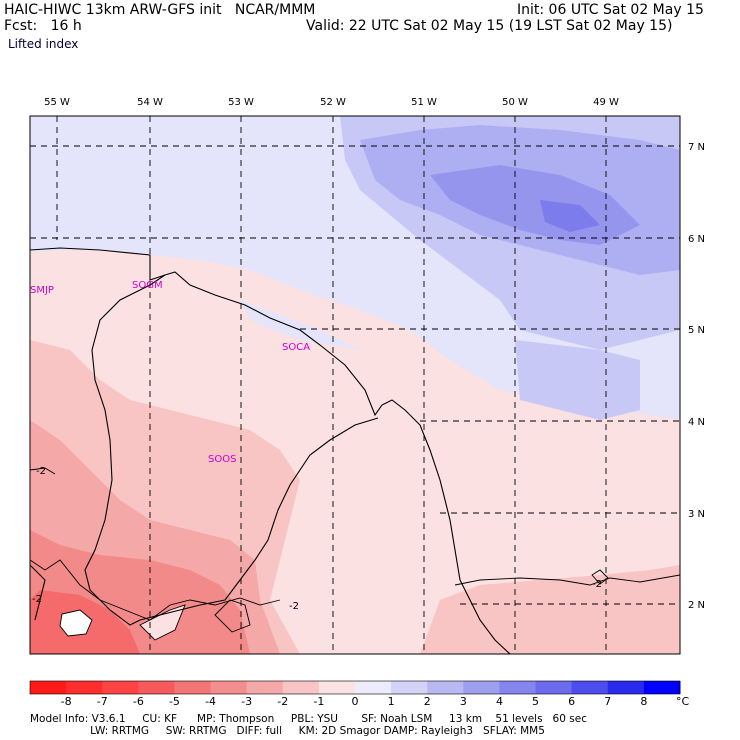 This screenshot has width=740, height=740. What do you see at coordinates (535, 701) in the screenshot?
I see `colorbar-tick-label: 5` at bounding box center [535, 701].